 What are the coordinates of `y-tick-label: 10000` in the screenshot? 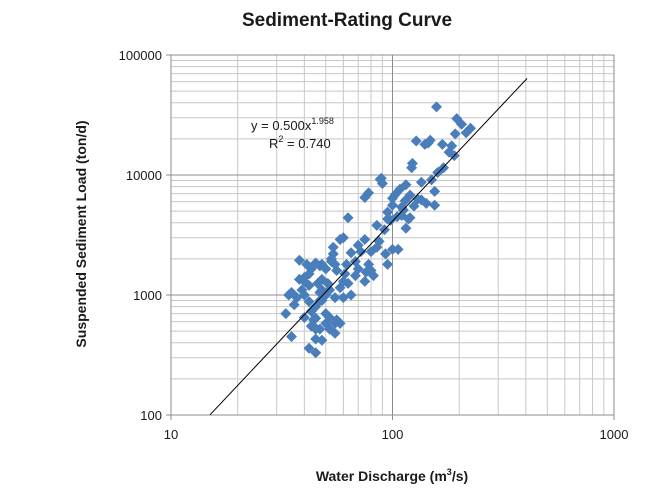 It's located at (144, 175).